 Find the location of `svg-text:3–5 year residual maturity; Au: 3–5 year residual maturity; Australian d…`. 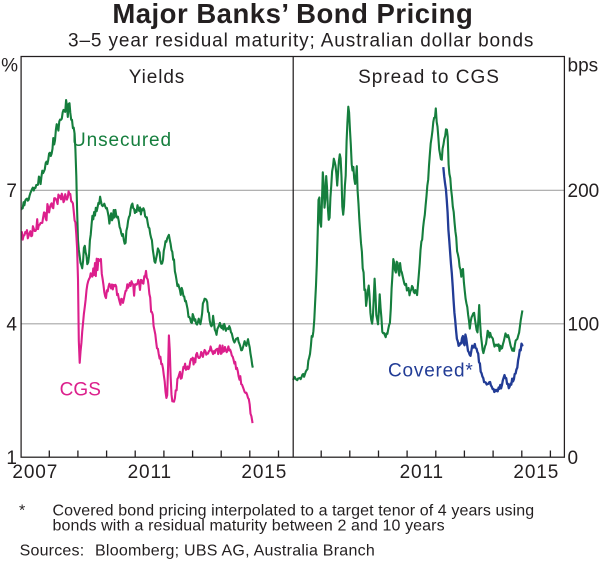

svg-text:3–5 year residual maturity; Au: 3–5 year residual maturity; Australian d… is located at coordinates (301, 41).